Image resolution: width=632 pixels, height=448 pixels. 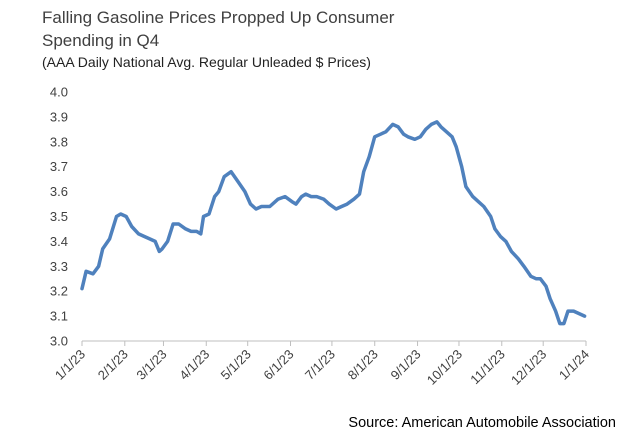 What do you see at coordinates (278, 365) in the screenshot?
I see `x-tick-label: 6/1/23` at bounding box center [278, 365].